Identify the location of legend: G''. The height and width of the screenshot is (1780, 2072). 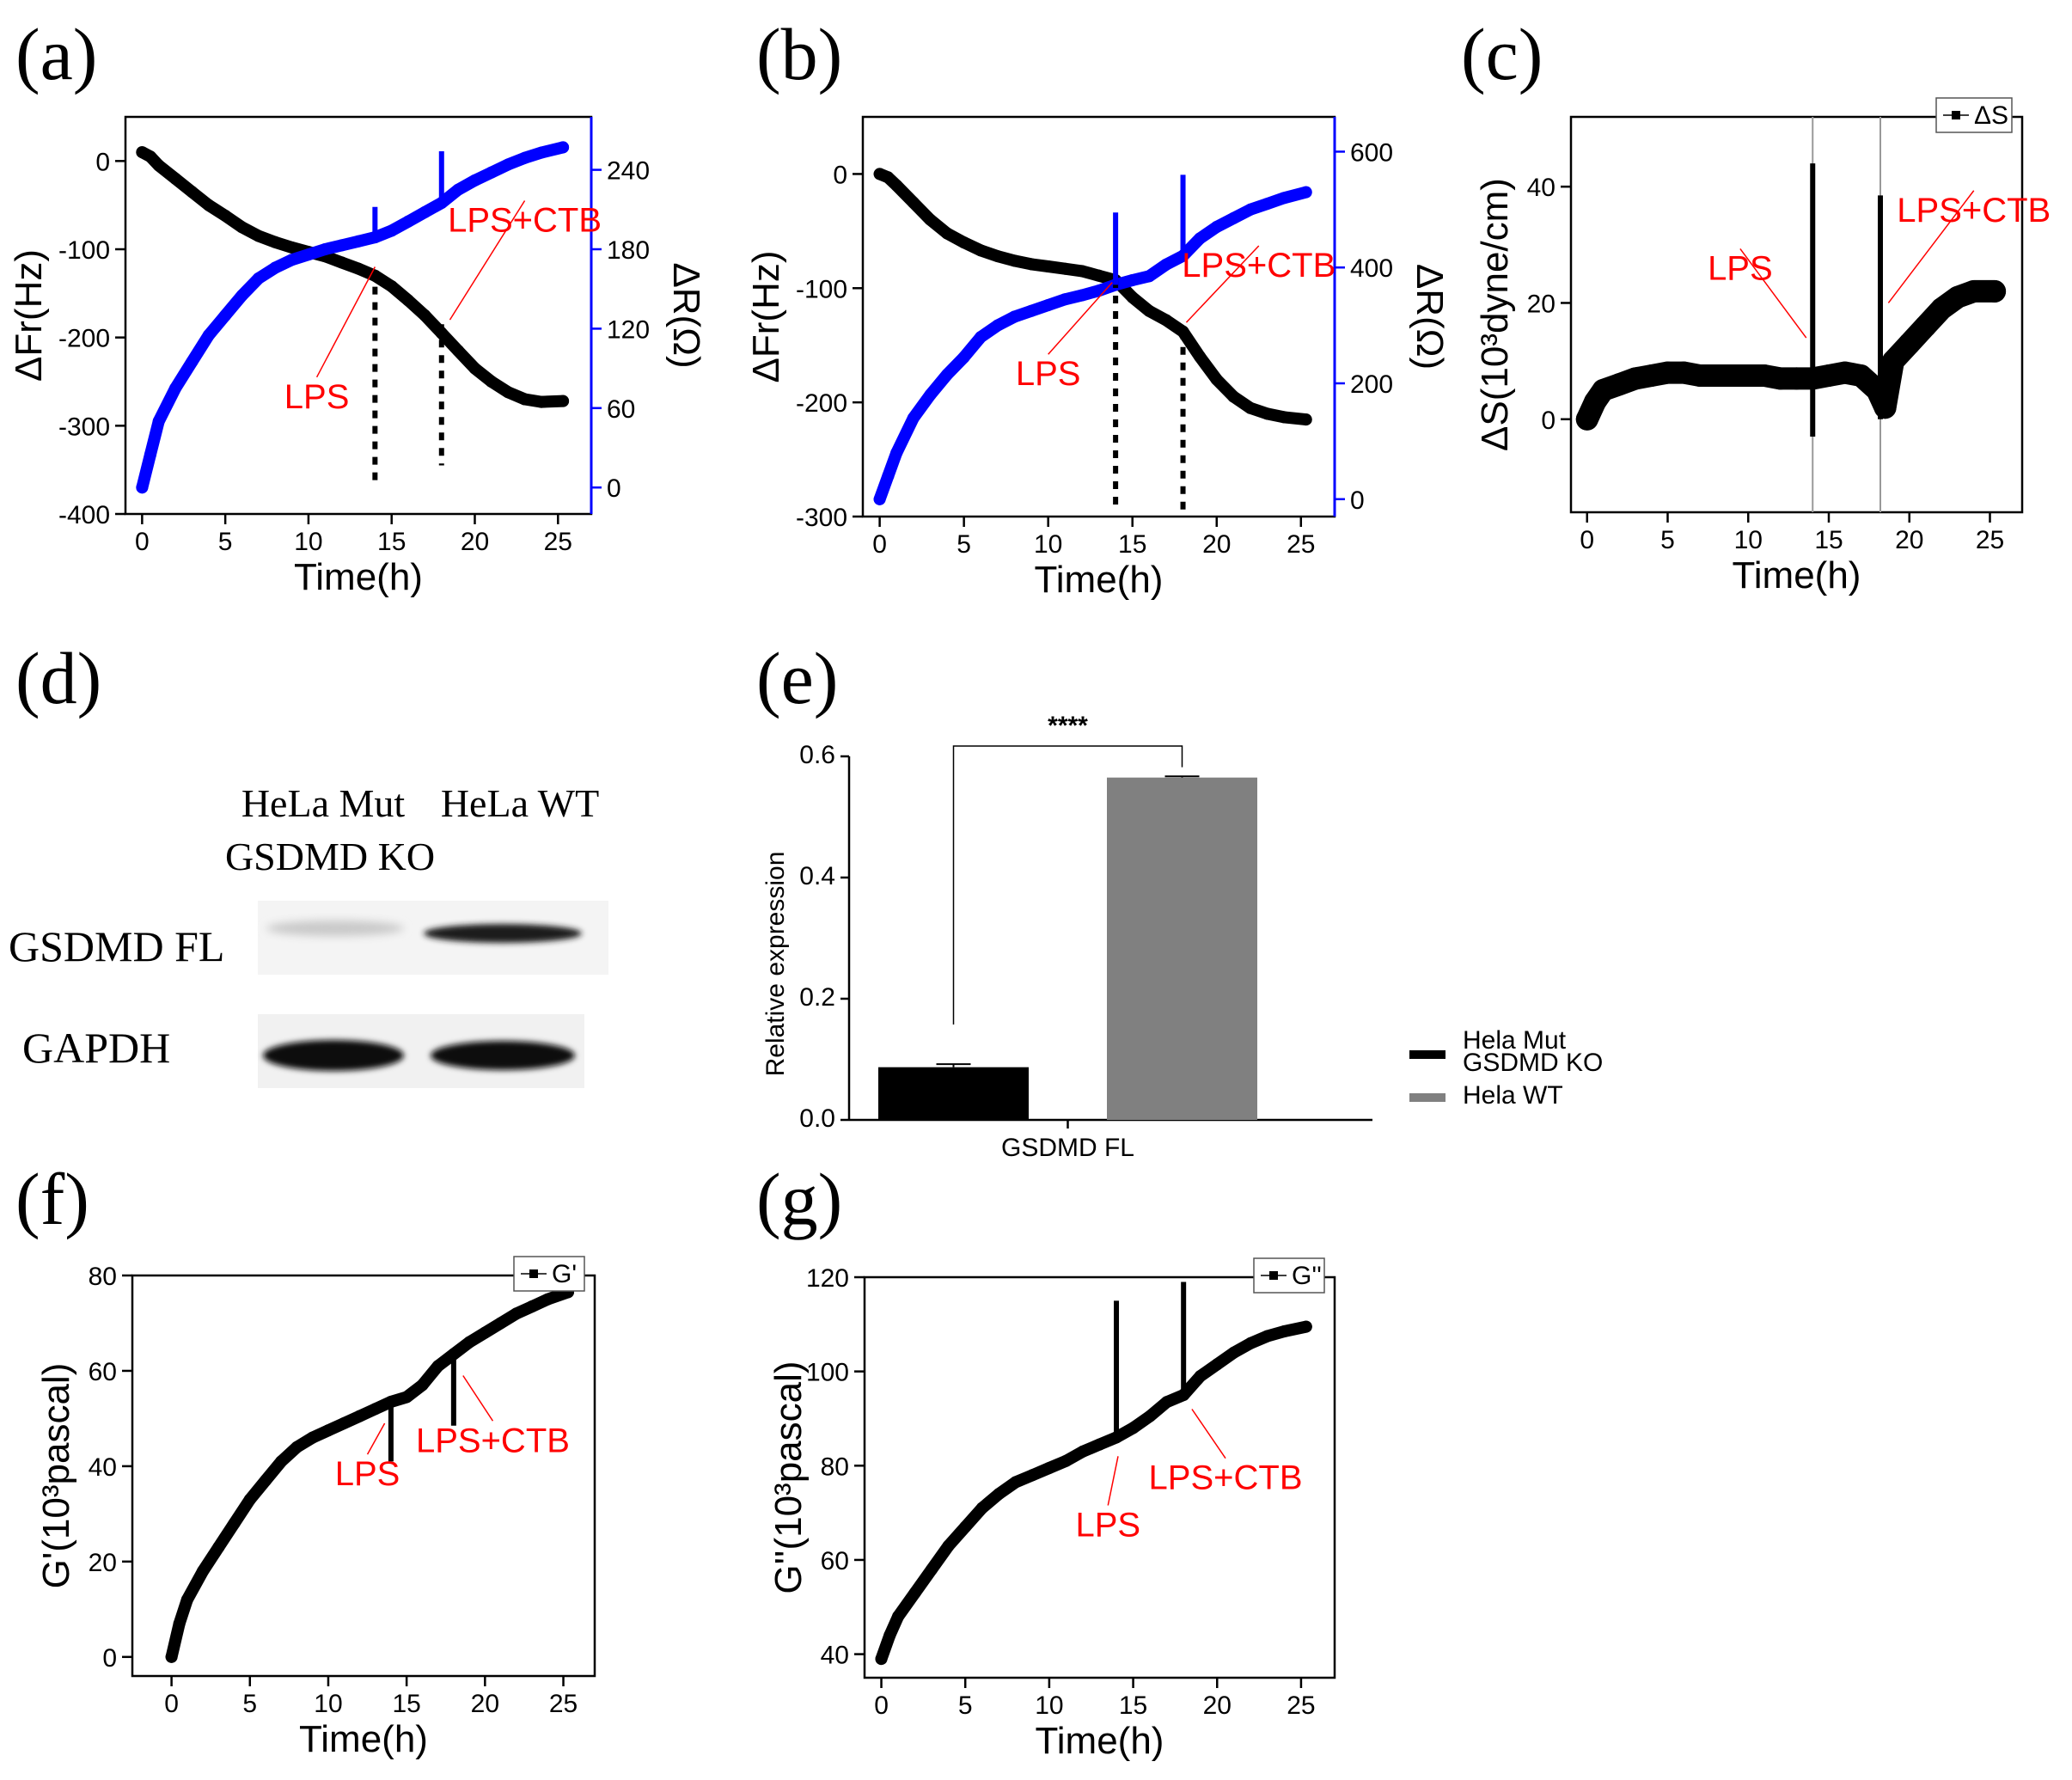
(1289, 1275).